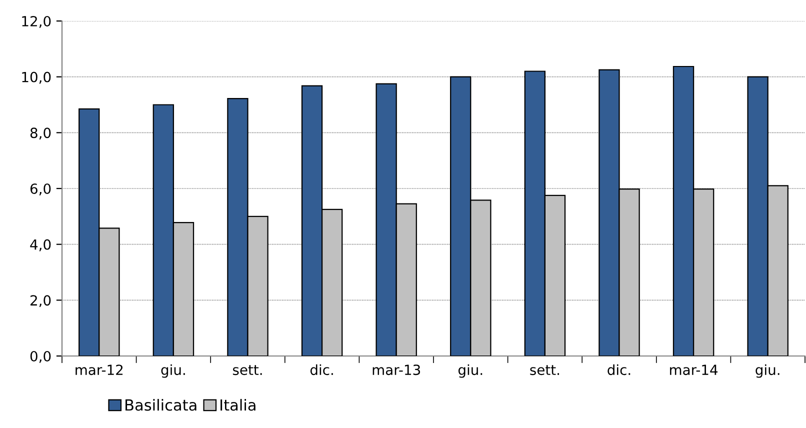 The image size is (806, 428). What do you see at coordinates (40, 189) in the screenshot?
I see `y-tick-label: 6,0` at bounding box center [40, 189].